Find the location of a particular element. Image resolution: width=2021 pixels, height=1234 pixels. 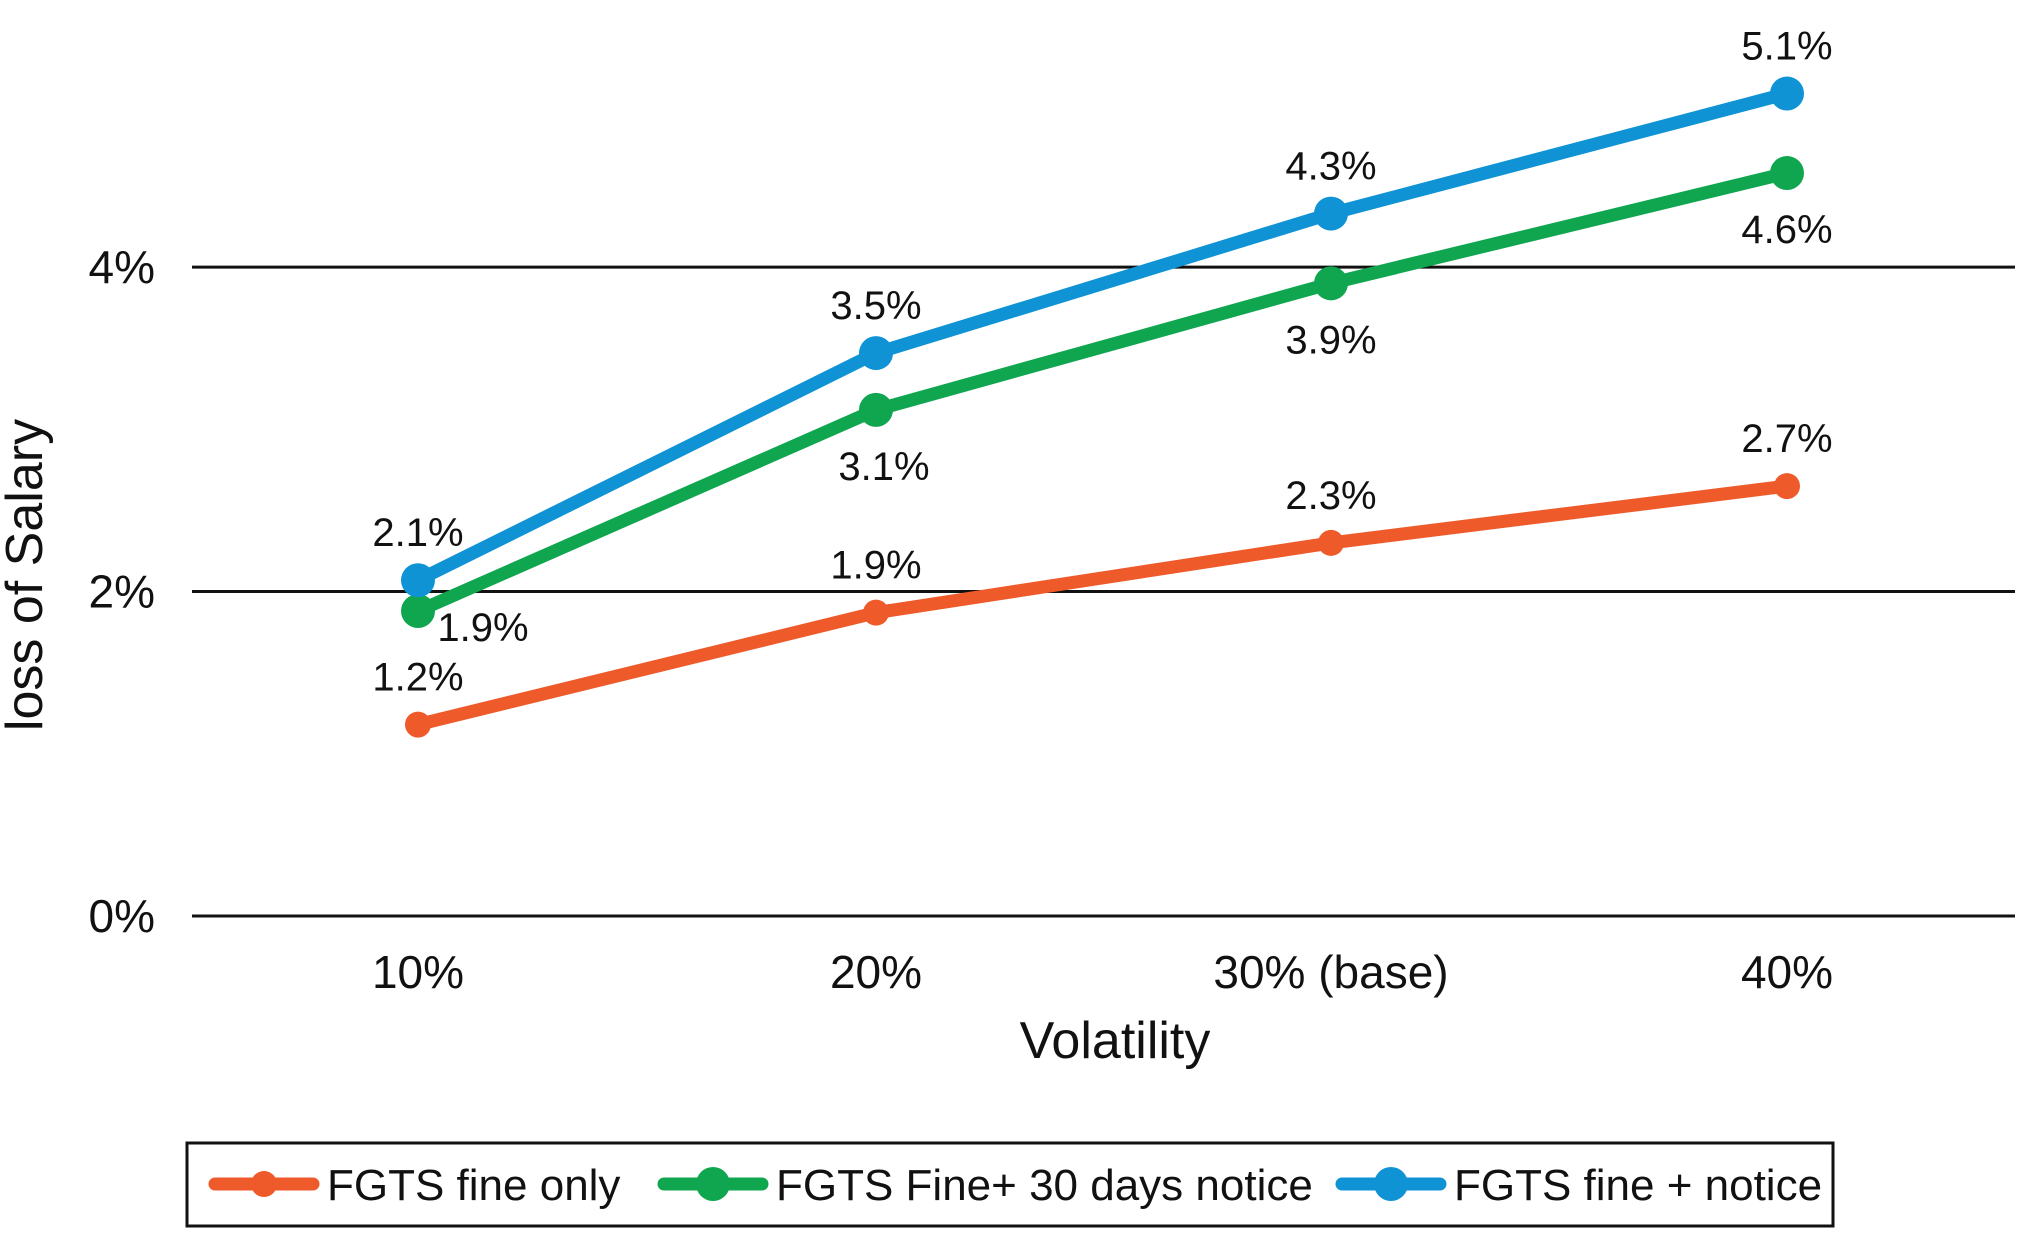

x-tick-label: 30% (base) is located at coordinates (1330, 972).